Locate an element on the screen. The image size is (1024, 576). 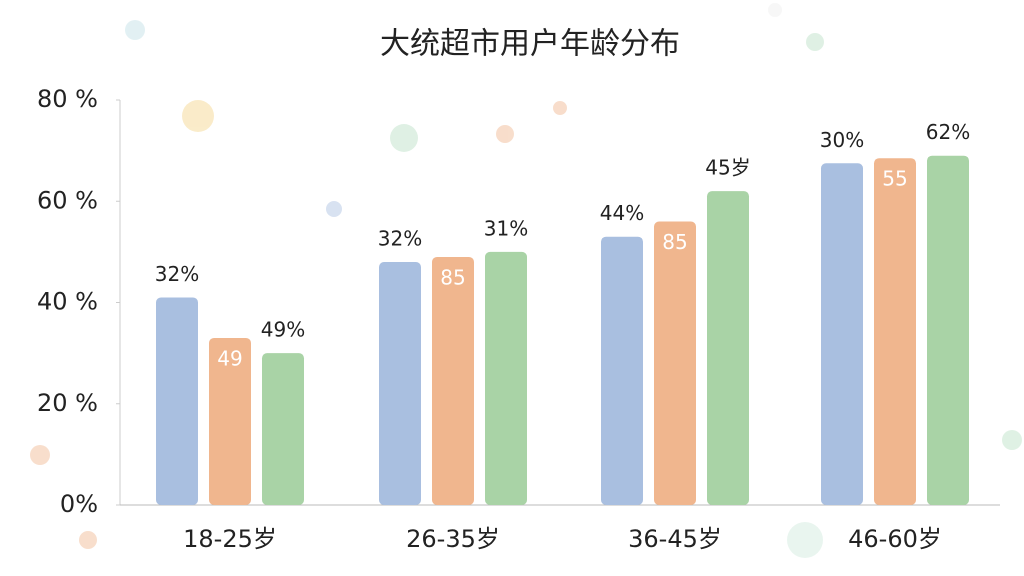
bar-annotation: 30% is located at coordinates (842, 140).